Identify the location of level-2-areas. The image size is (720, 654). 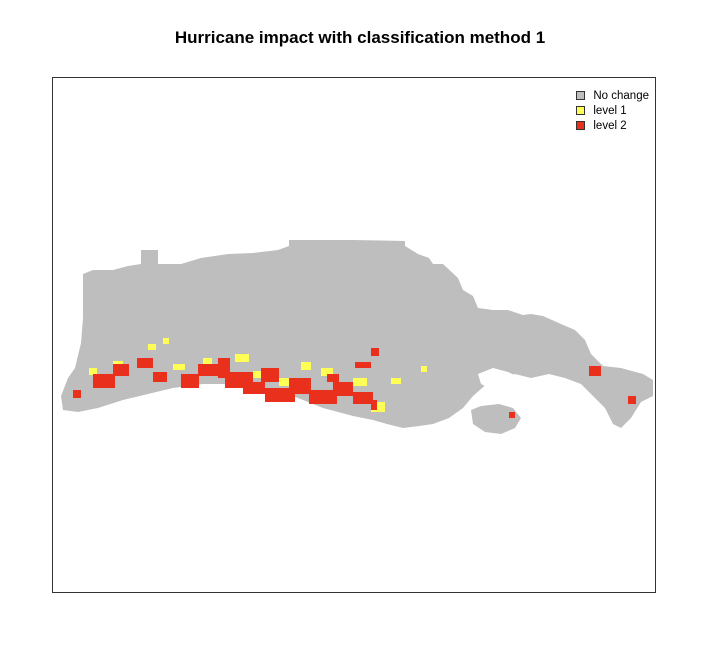
(354, 383).